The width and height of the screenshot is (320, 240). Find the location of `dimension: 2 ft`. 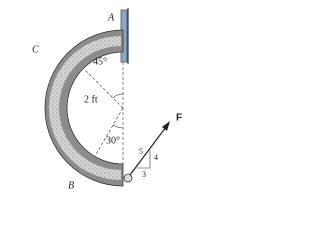

dimension: 2 ft is located at coordinates (91, 99).